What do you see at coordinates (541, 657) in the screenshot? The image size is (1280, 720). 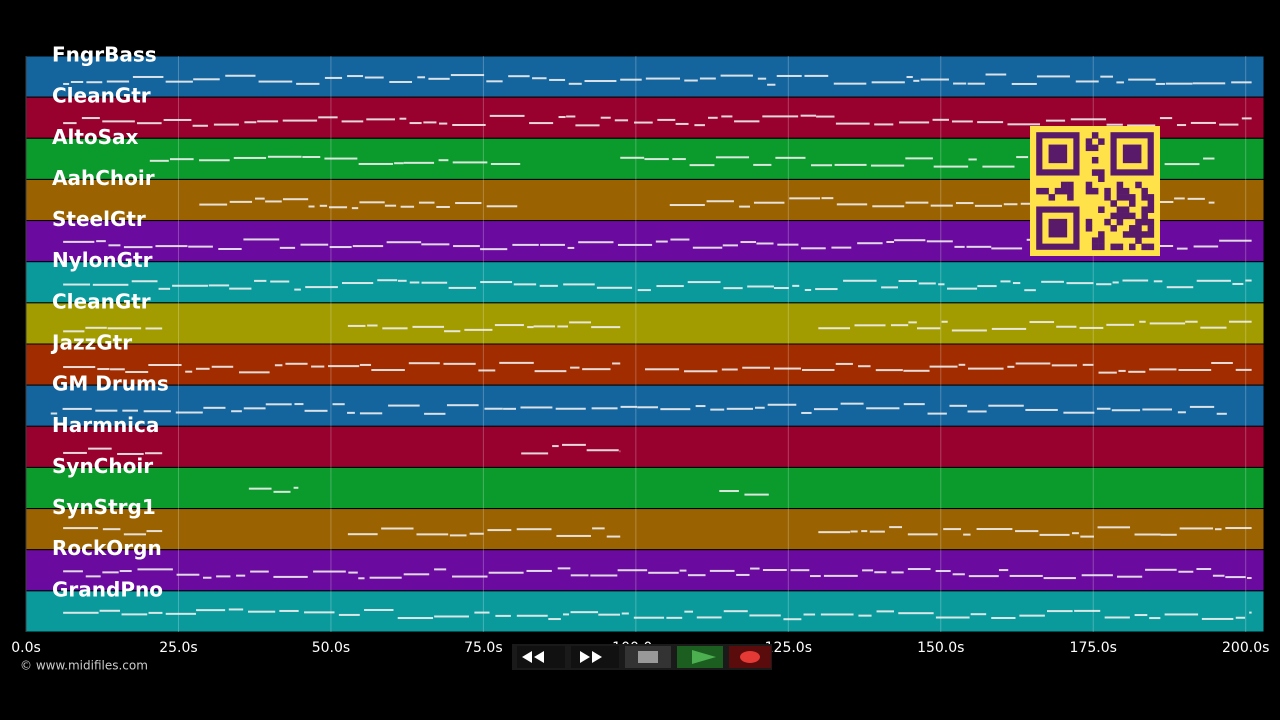 I see `rewind-button` at bounding box center [541, 657].